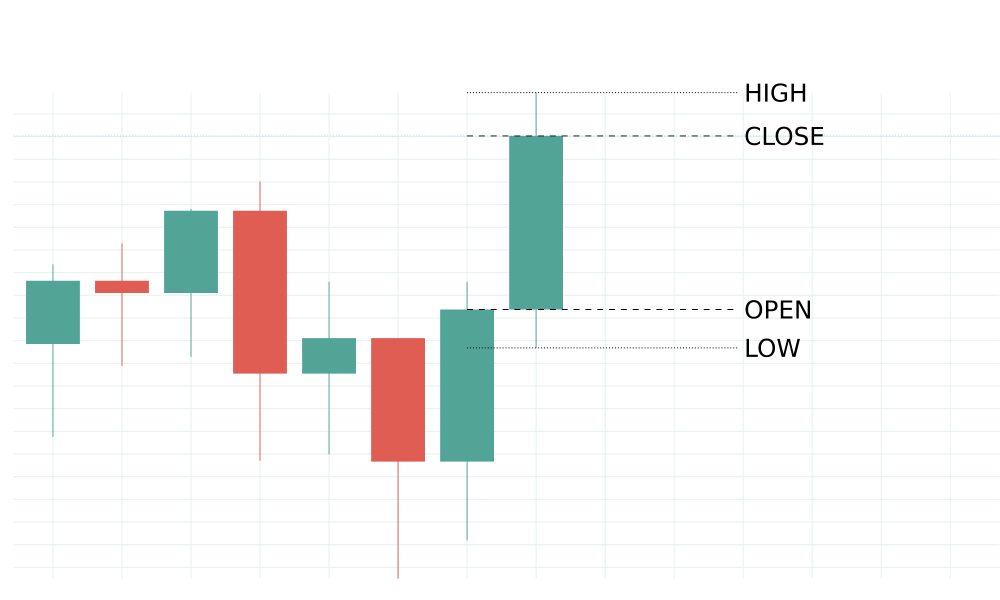 The height and width of the screenshot is (600, 1000). I want to click on text: HIGH, so click(776, 92).